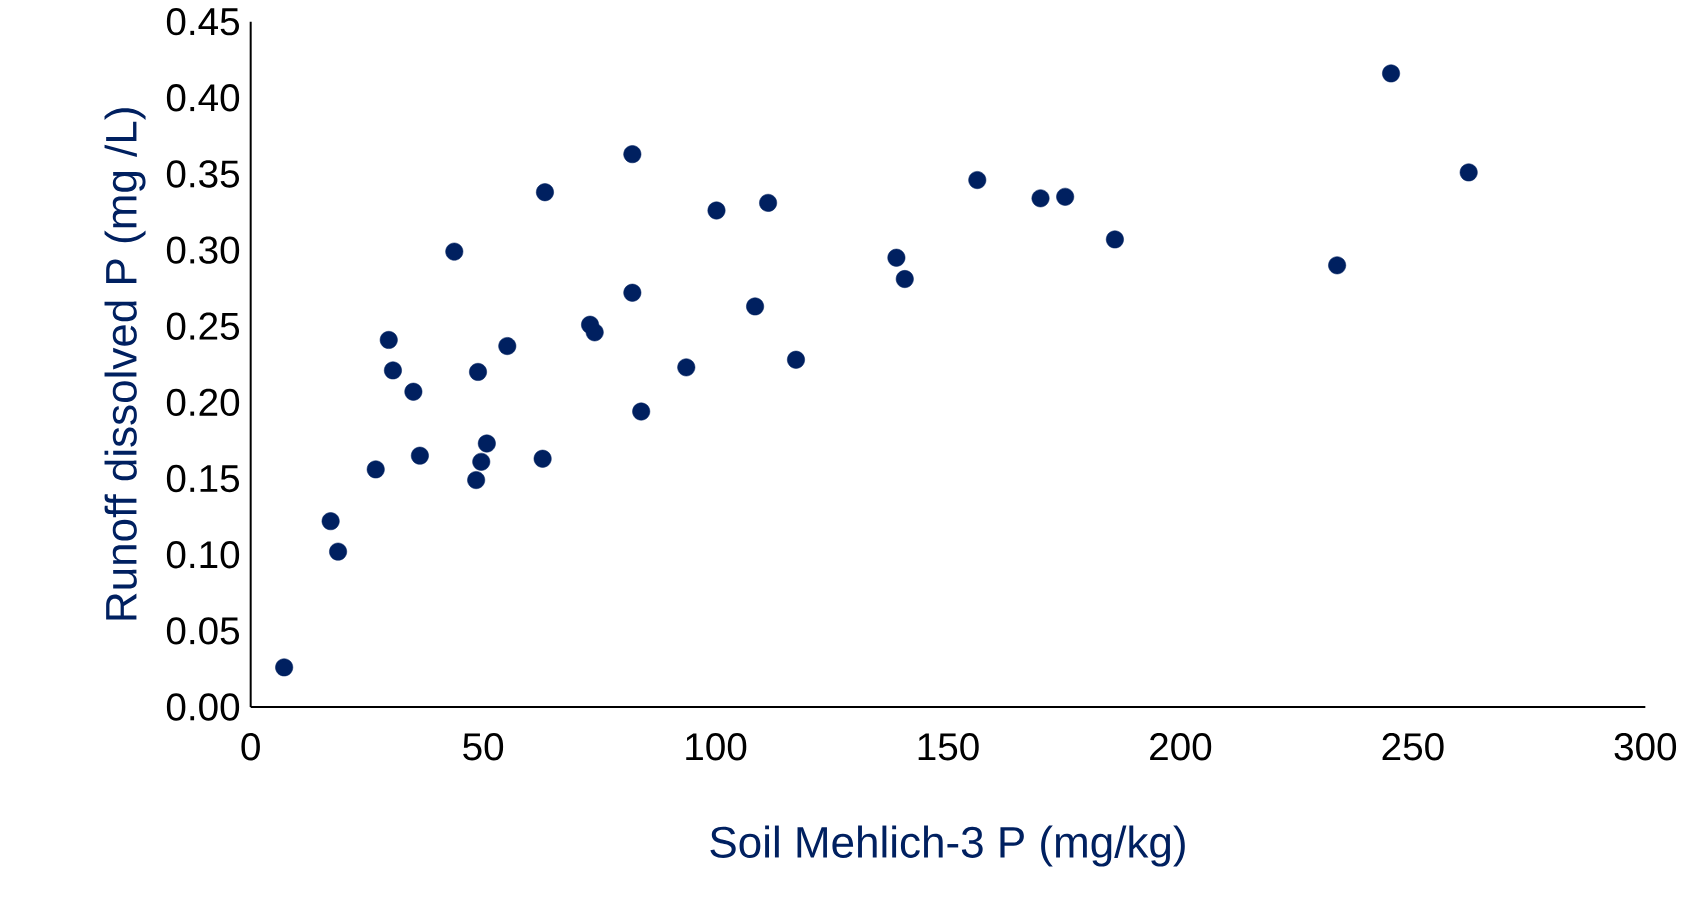 Image resolution: width=1690 pixels, height=923 pixels. I want to click on y-tick-label: 0.30, so click(203, 250).